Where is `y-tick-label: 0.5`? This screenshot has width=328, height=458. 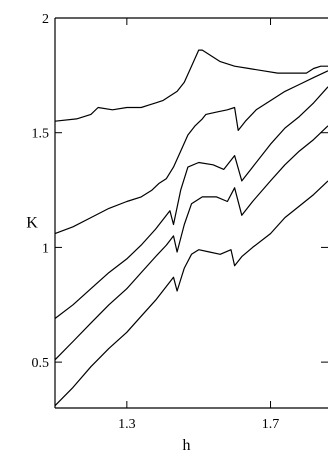
y-tick-label: 0.5 is located at coordinates (41, 363).